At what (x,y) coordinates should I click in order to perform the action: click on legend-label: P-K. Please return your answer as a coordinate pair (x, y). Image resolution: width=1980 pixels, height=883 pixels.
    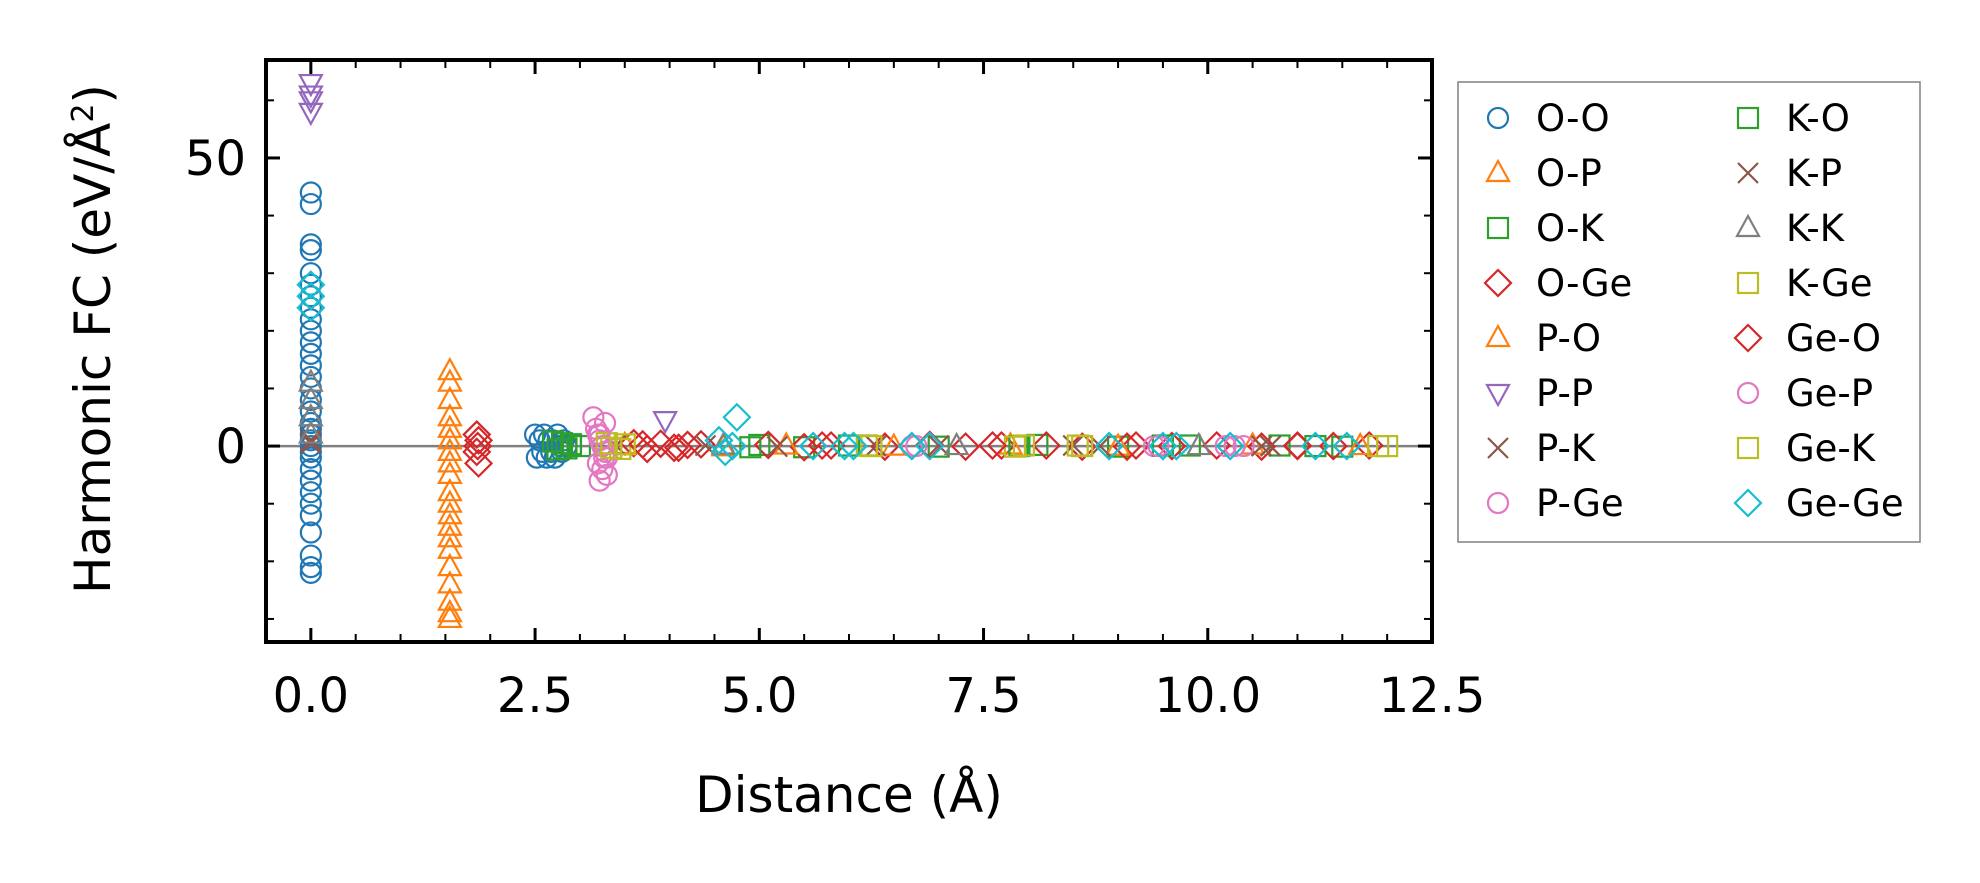
    Looking at the image, I should click on (1566, 448).